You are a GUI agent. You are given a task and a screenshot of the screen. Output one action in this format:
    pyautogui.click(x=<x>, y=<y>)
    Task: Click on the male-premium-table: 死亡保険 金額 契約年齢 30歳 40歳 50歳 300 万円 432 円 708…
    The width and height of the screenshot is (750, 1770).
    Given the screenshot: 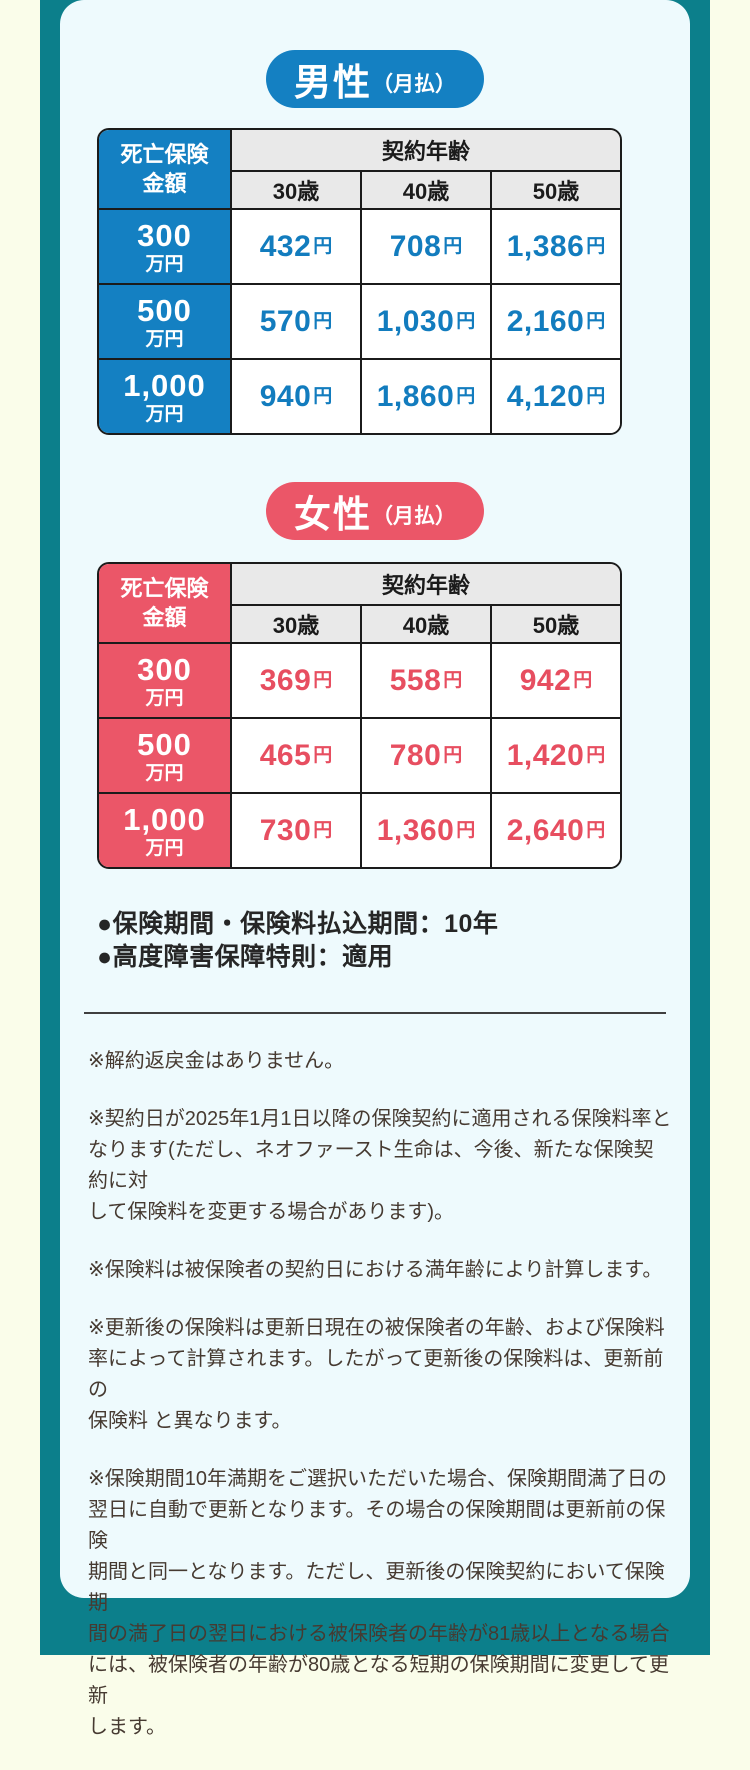 What is the action you would take?
    pyautogui.click(x=359, y=281)
    